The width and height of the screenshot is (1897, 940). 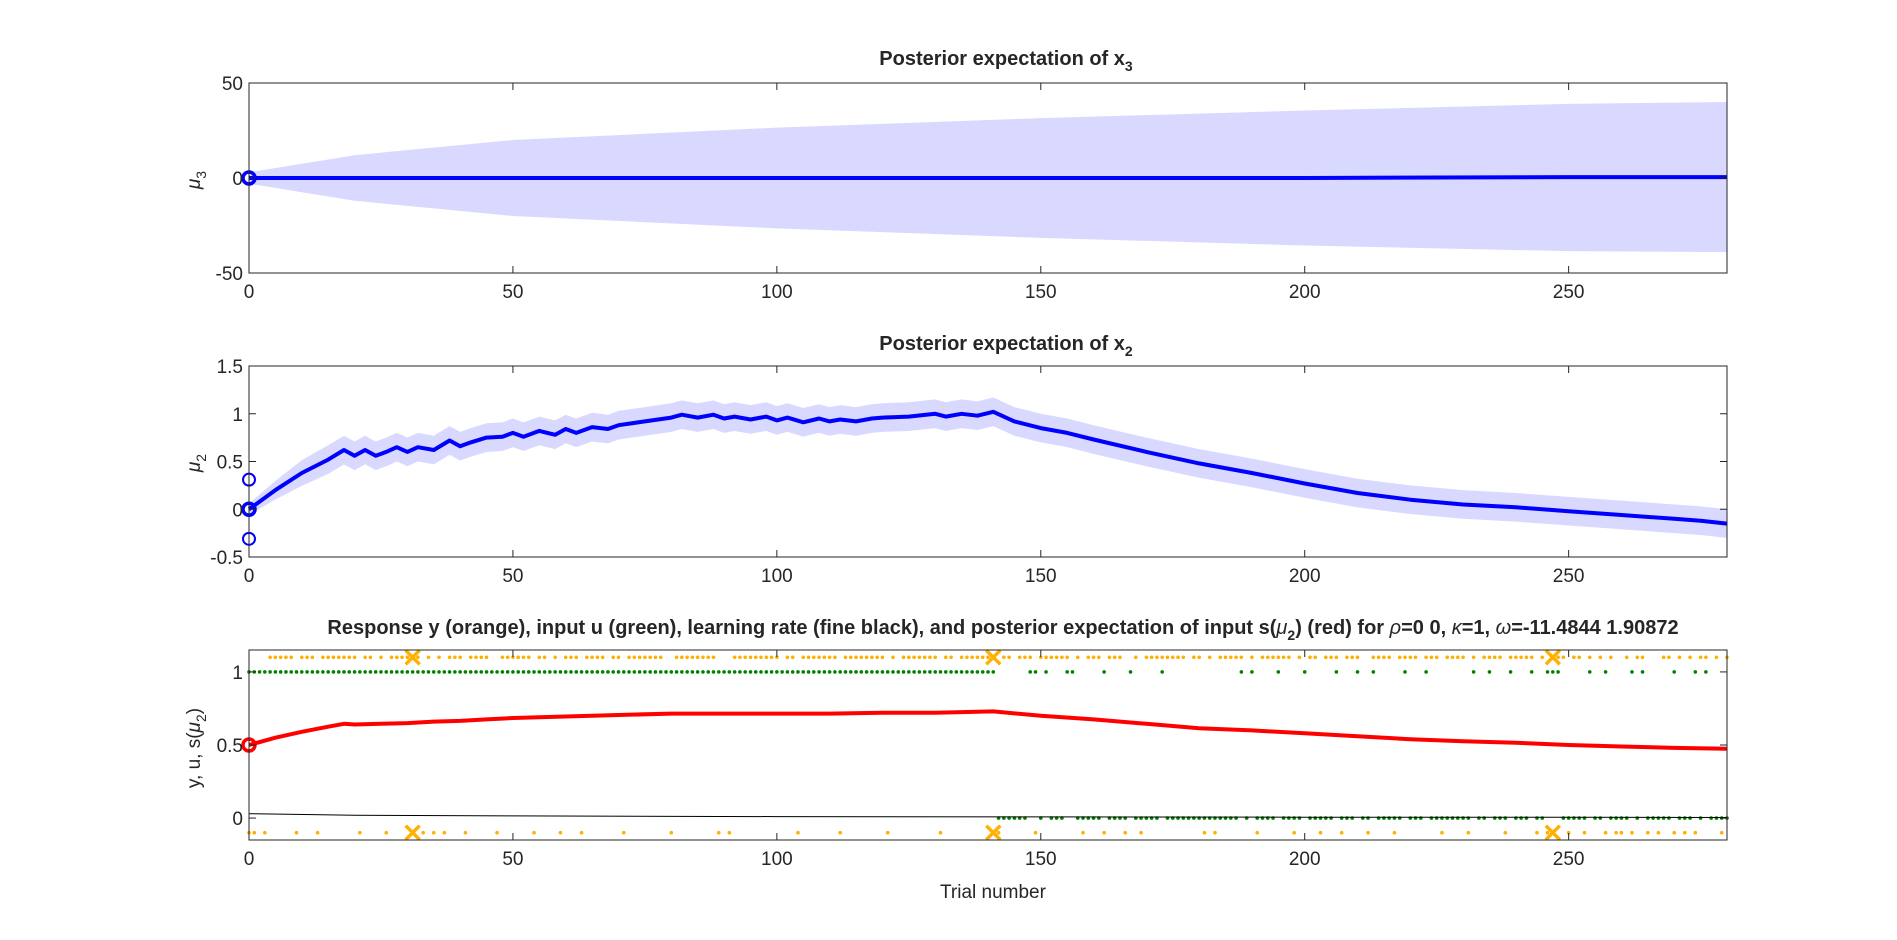 I want to click on panel-response-xlabel: Trial number, so click(x=993, y=892).